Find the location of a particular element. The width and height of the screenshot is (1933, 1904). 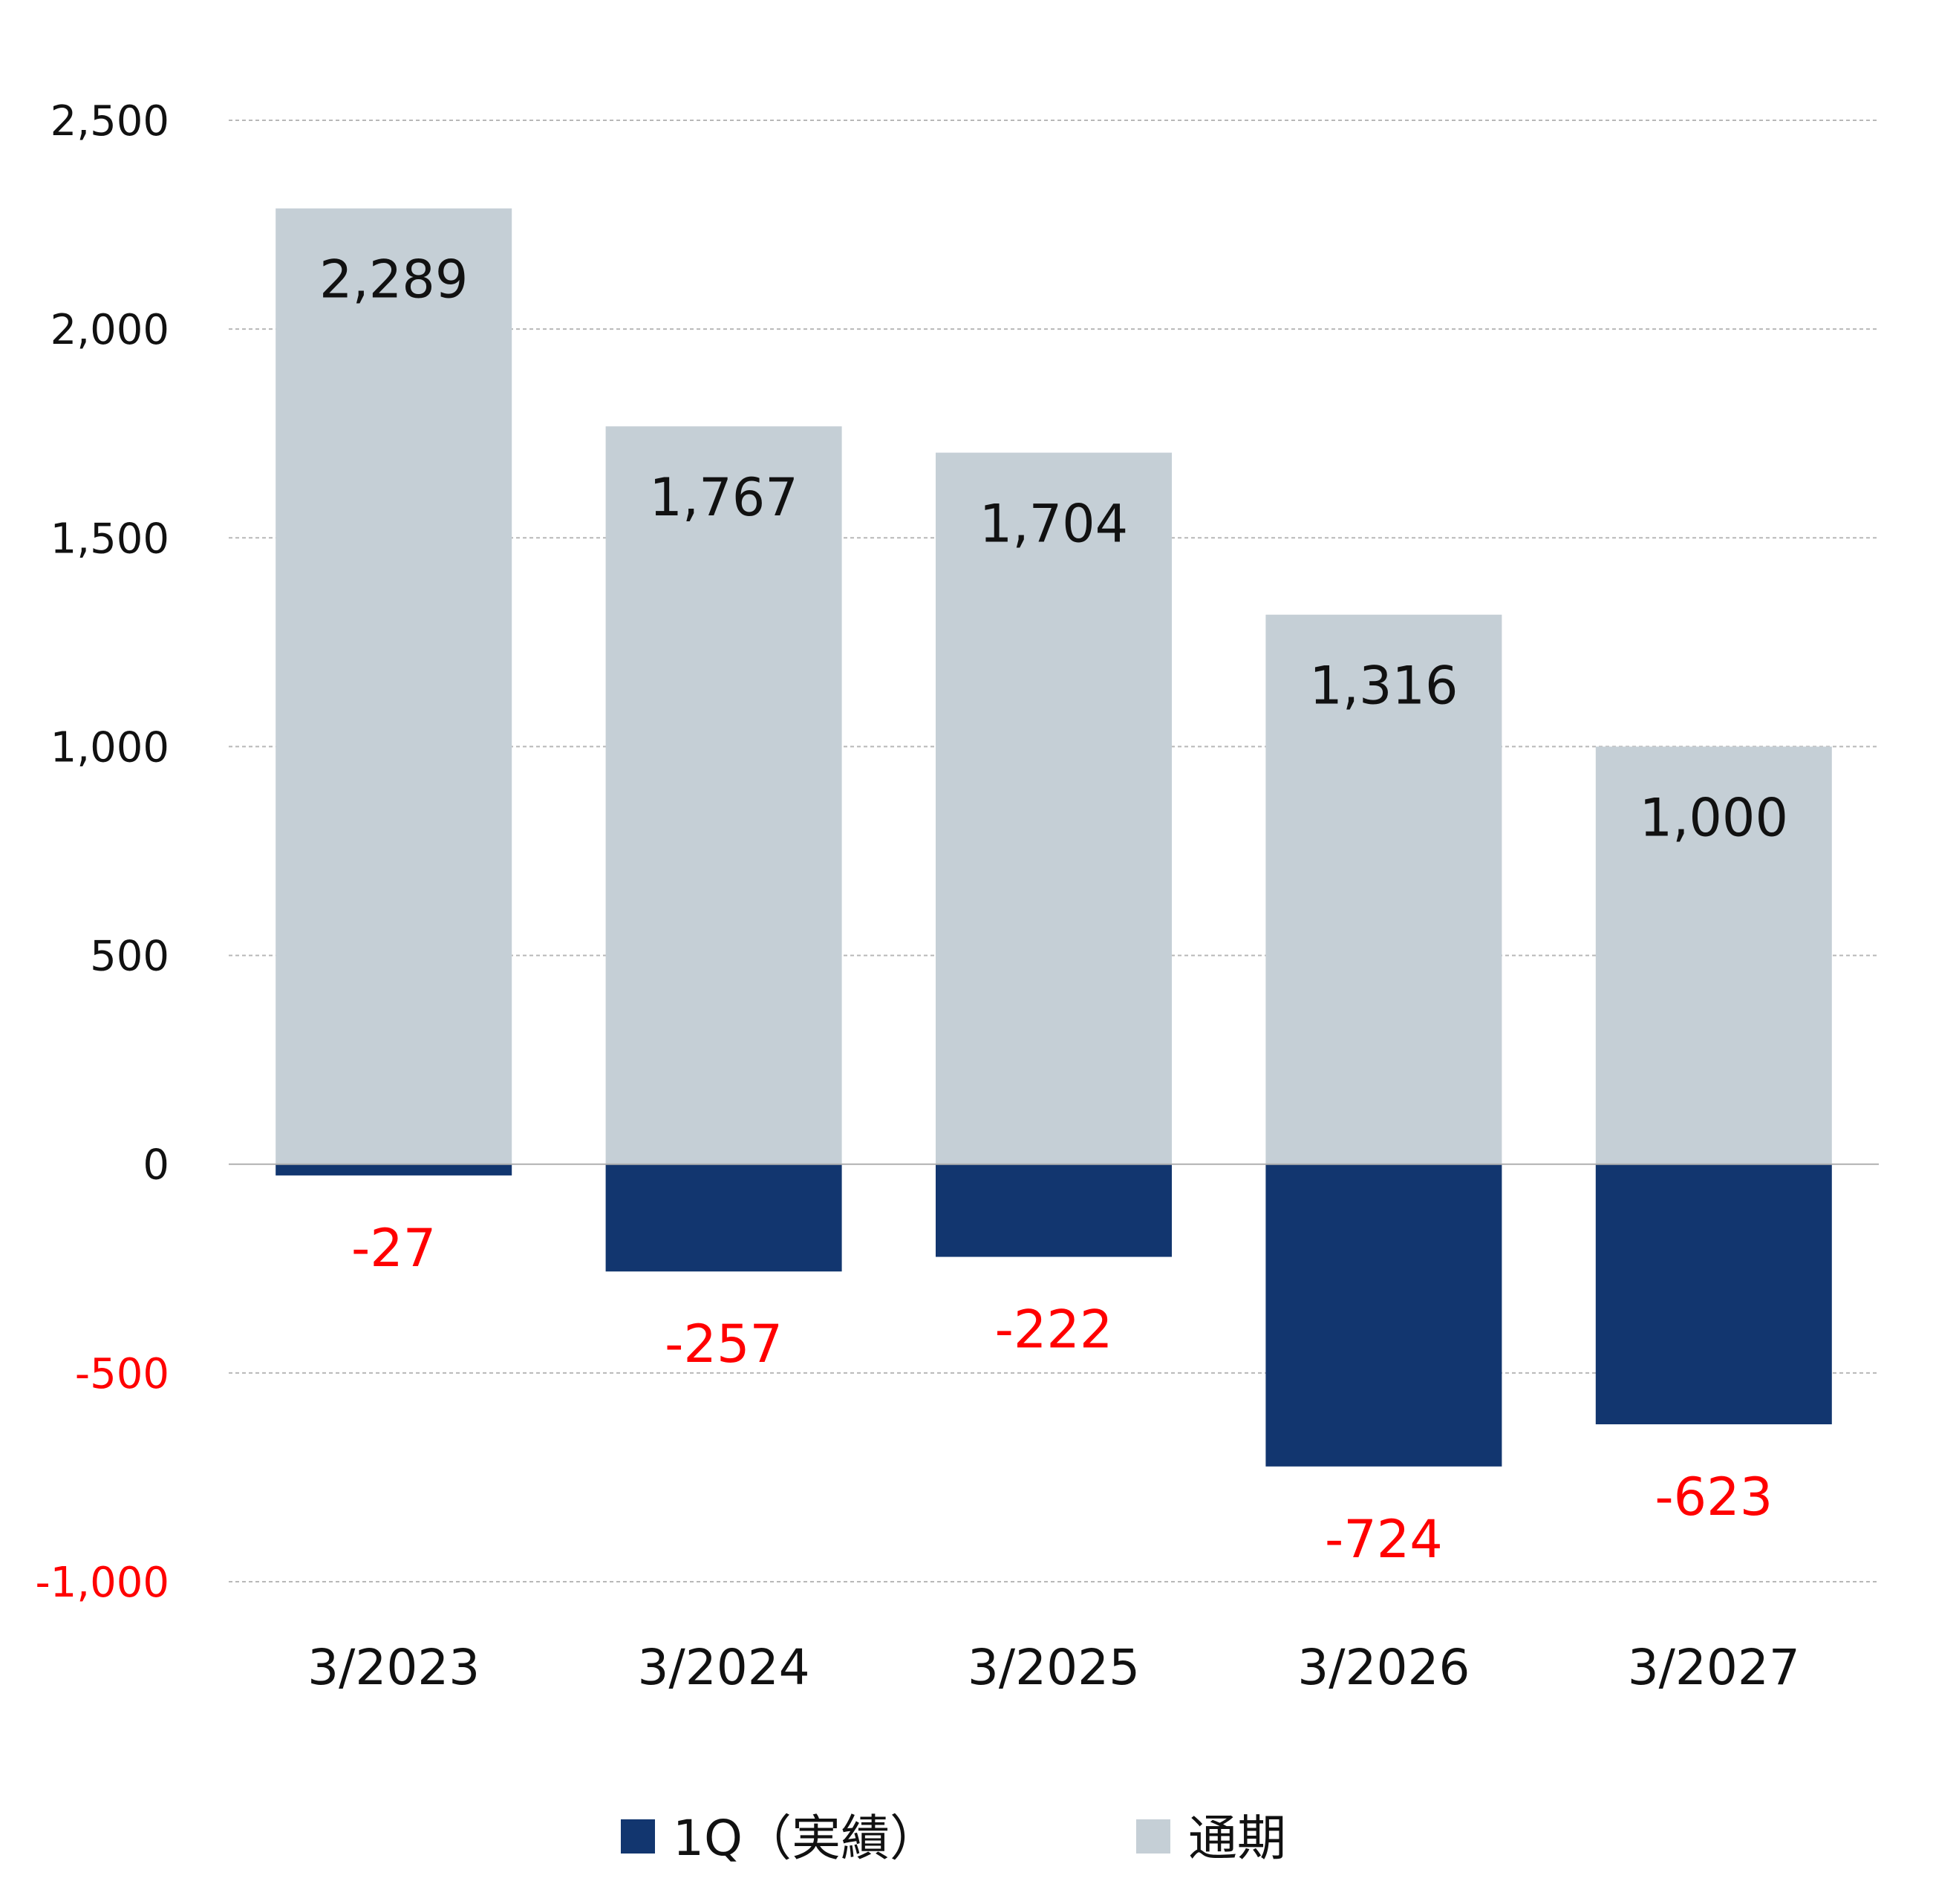

data-label-full-year: 2,289 is located at coordinates (393, 280).